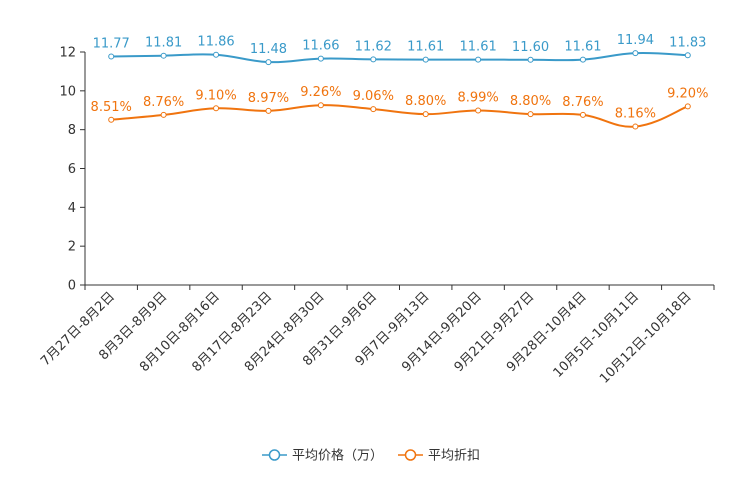 Image resolution: width=744 pixels, height=496 pixels. I want to click on legend-label: 平均价格（万）, so click(337, 456).